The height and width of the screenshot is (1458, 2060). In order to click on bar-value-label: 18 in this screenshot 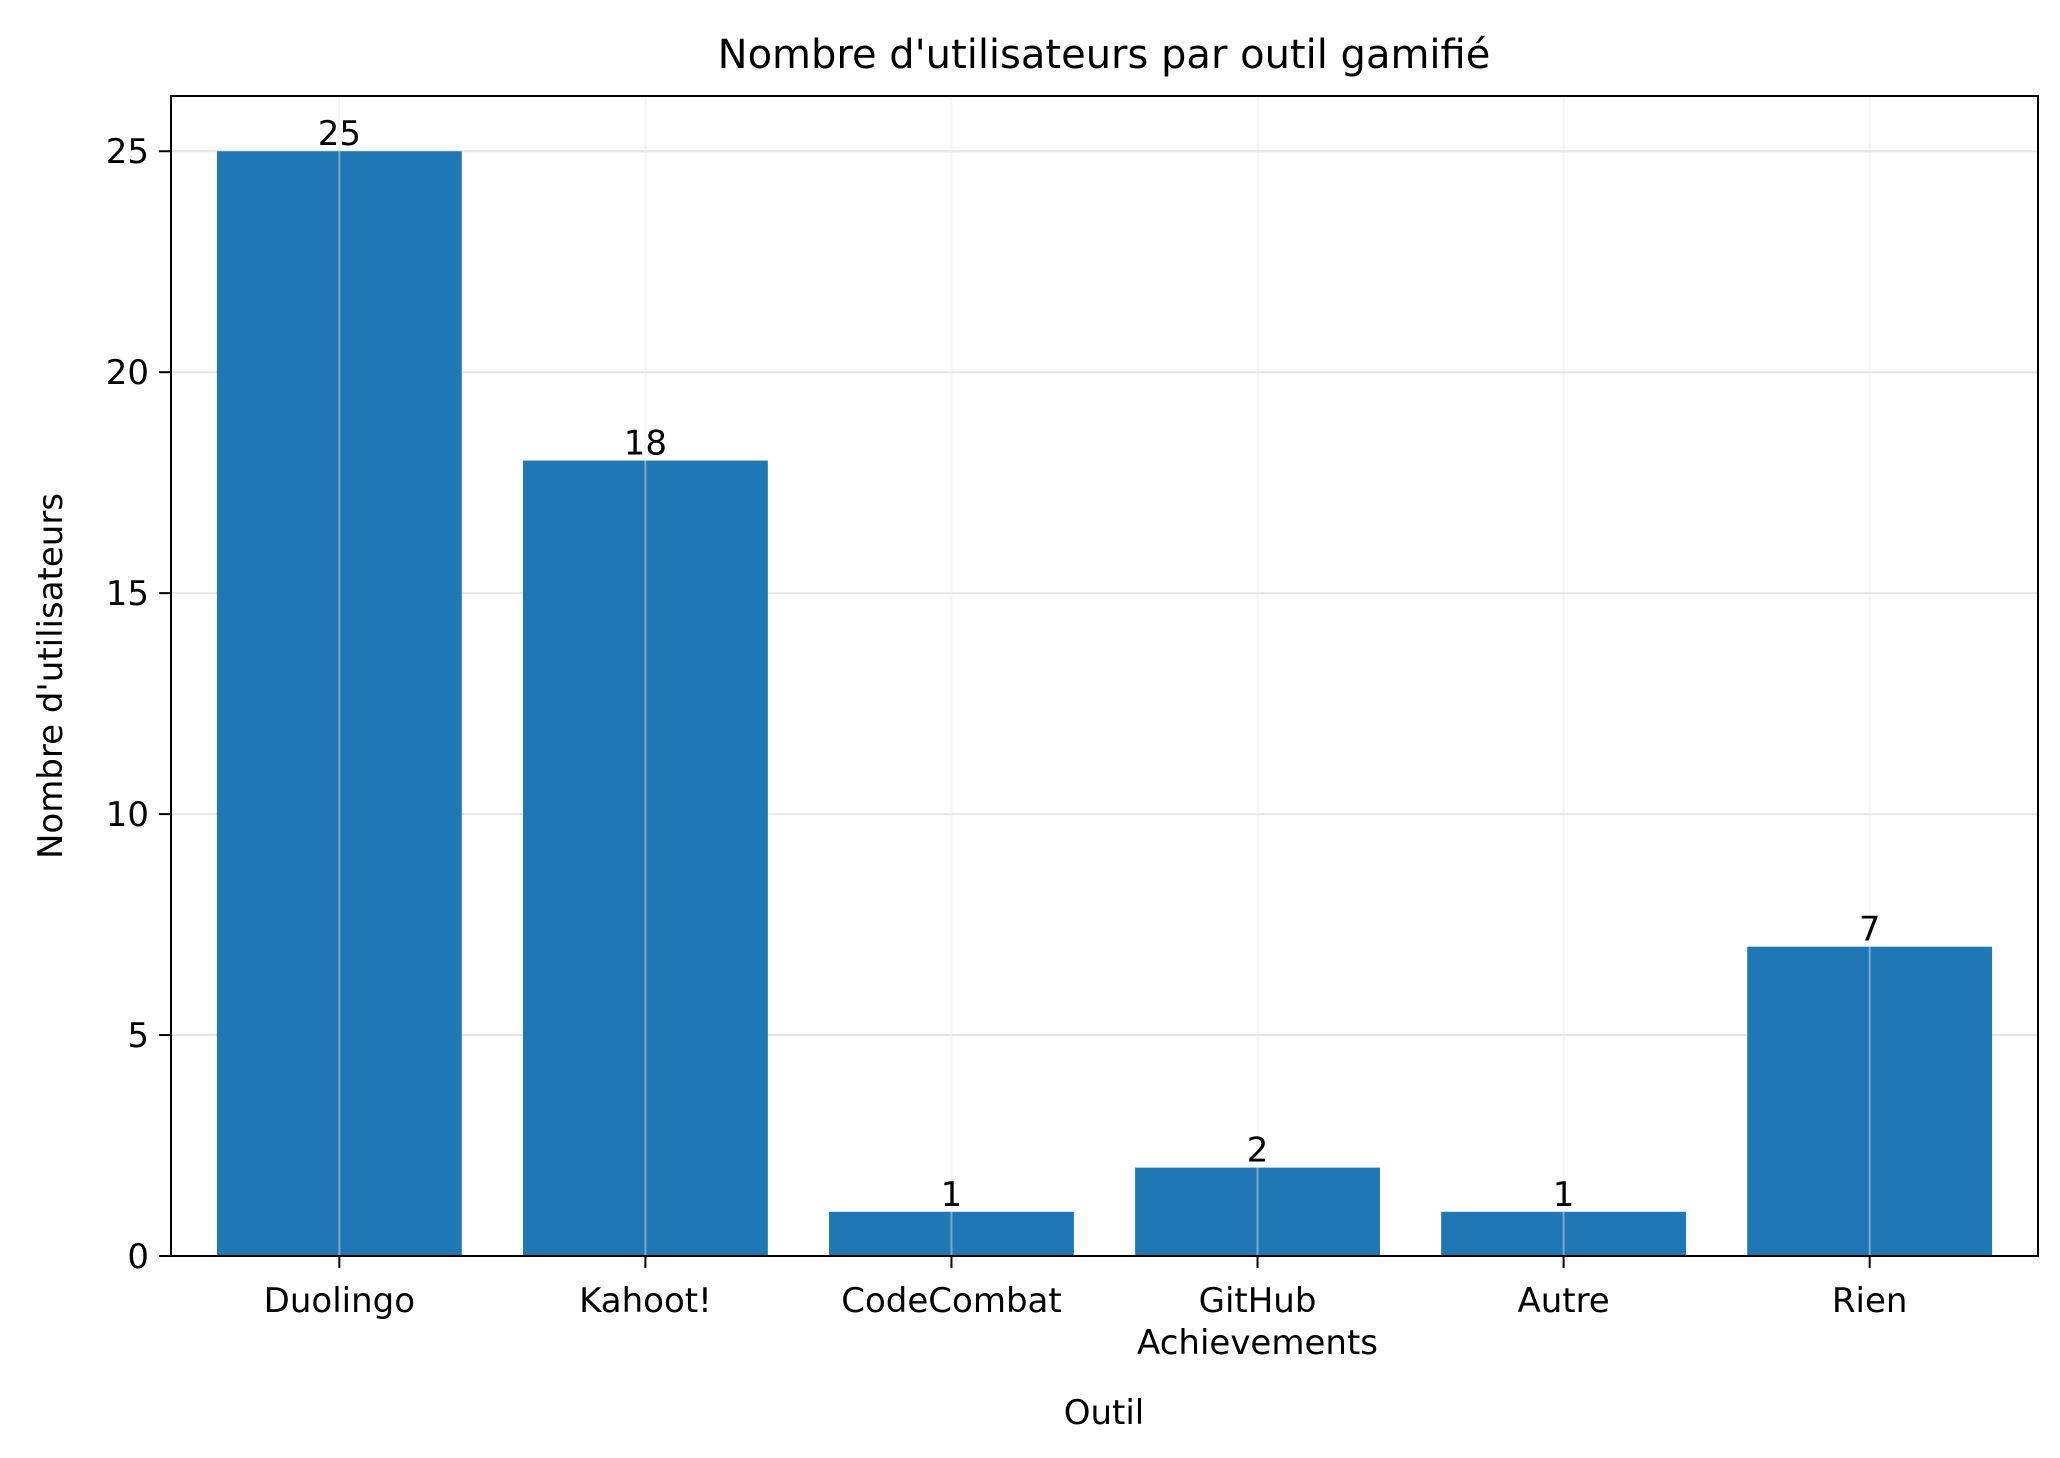, I will do `click(645, 444)`.